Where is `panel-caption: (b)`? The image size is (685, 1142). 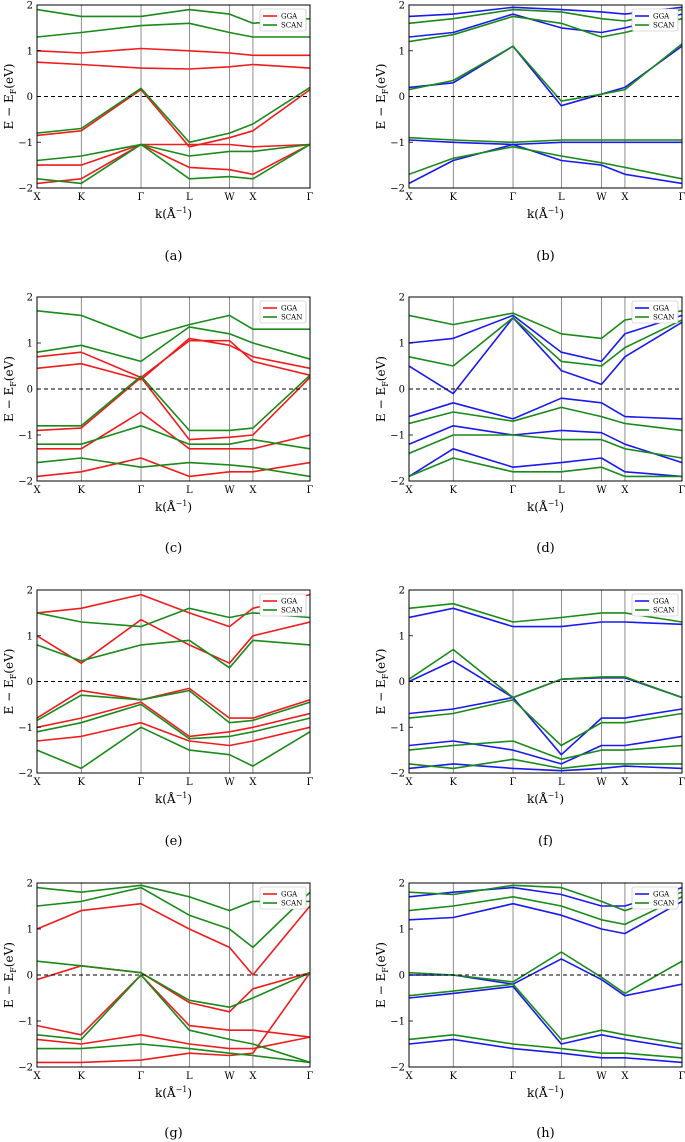 panel-caption: (b) is located at coordinates (545, 256).